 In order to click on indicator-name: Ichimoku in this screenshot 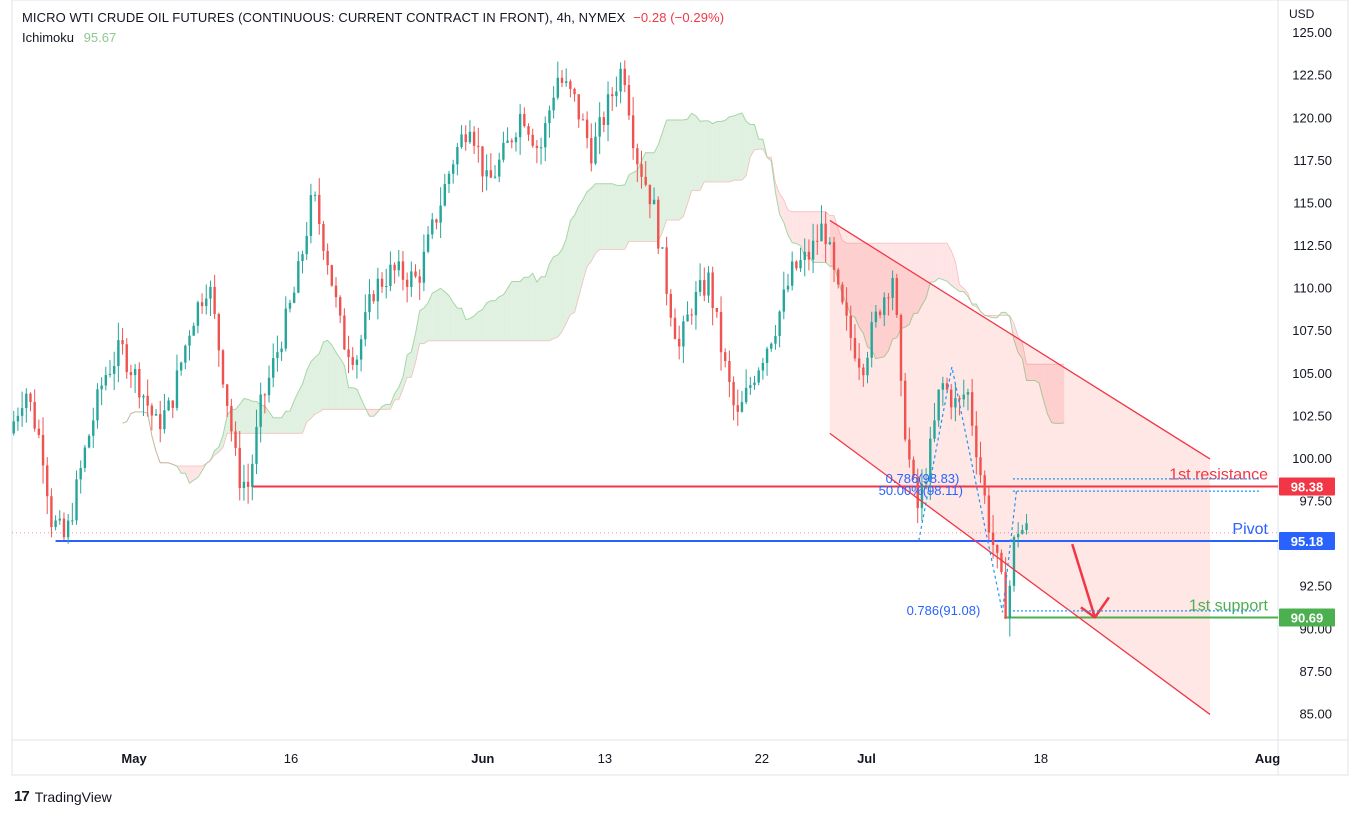, I will do `click(48, 37)`.